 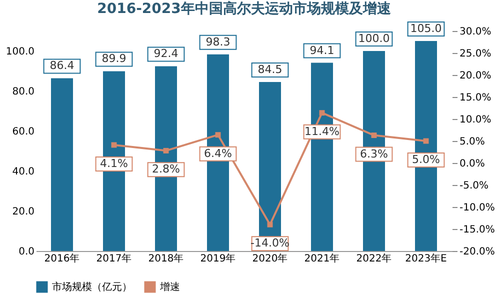 I want to click on y2-tick-label: 30.0%, so click(x=476, y=32).